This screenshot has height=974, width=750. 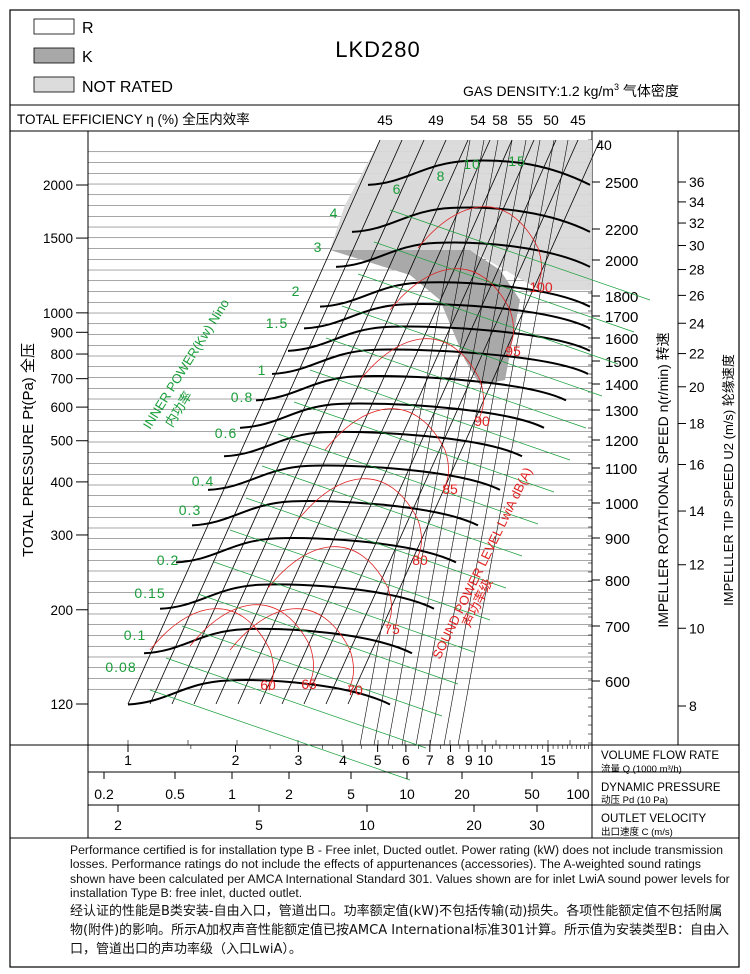 What do you see at coordinates (621, 504) in the screenshot?
I see `rpm-tick-label: 1000` at bounding box center [621, 504].